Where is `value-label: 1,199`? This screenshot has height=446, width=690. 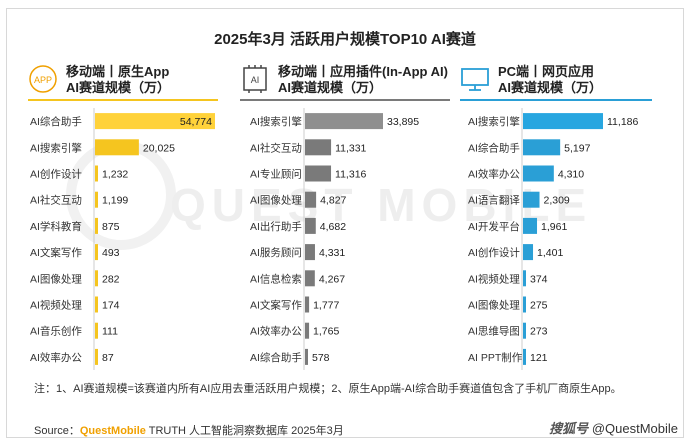 value-label: 1,199 is located at coordinates (115, 201).